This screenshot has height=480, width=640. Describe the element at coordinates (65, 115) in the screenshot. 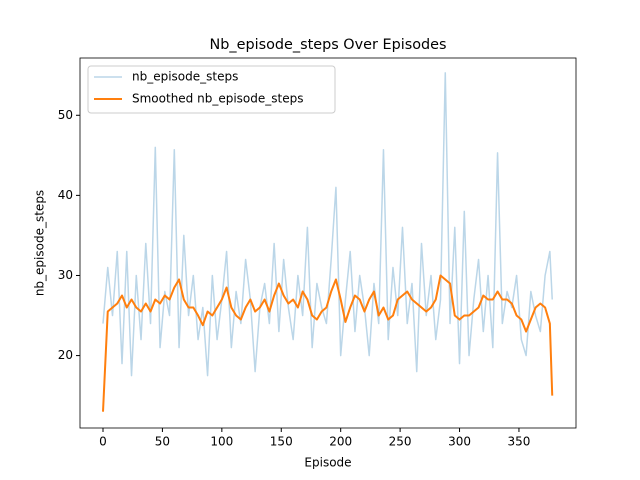

I see `y-tick-label: 50` at that location.